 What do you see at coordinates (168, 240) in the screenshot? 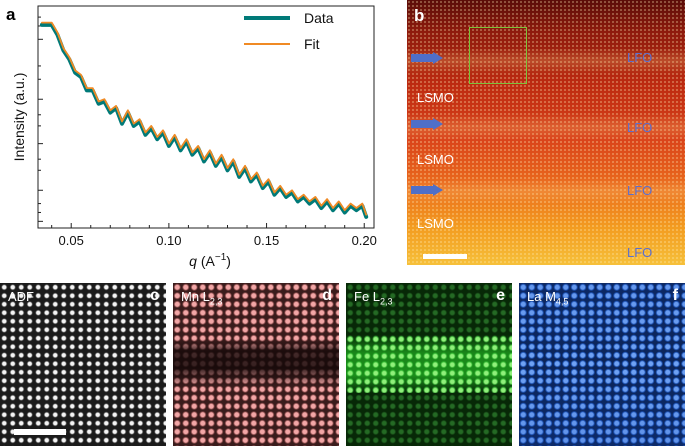
I see `x-tick-label: 0.10` at bounding box center [168, 240].